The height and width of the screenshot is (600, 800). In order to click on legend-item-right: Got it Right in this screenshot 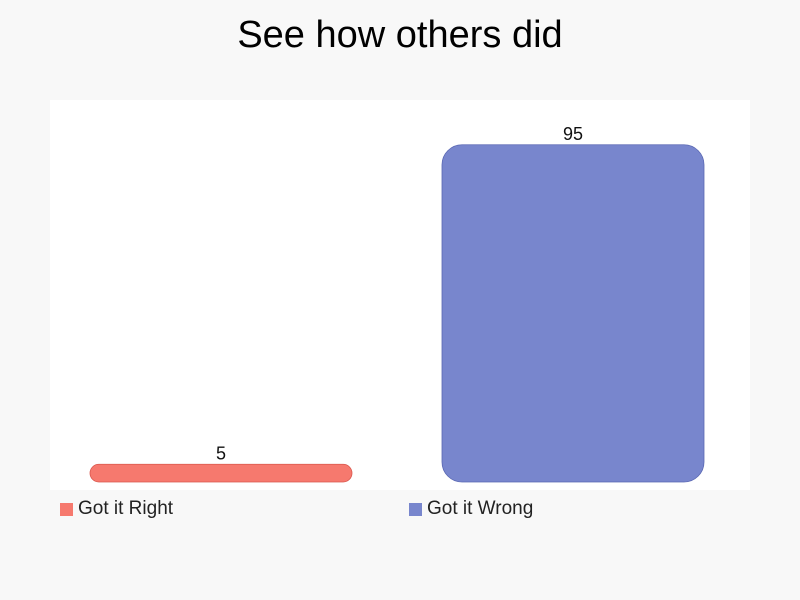, I will do `click(116, 509)`.